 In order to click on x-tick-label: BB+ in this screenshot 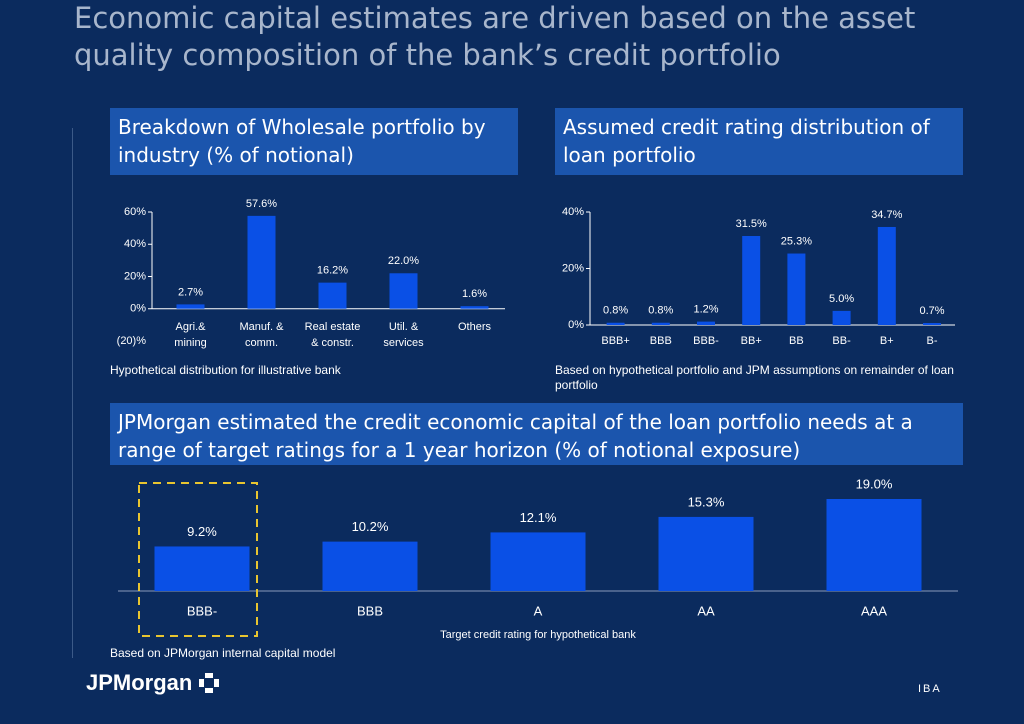, I will do `click(751, 341)`.